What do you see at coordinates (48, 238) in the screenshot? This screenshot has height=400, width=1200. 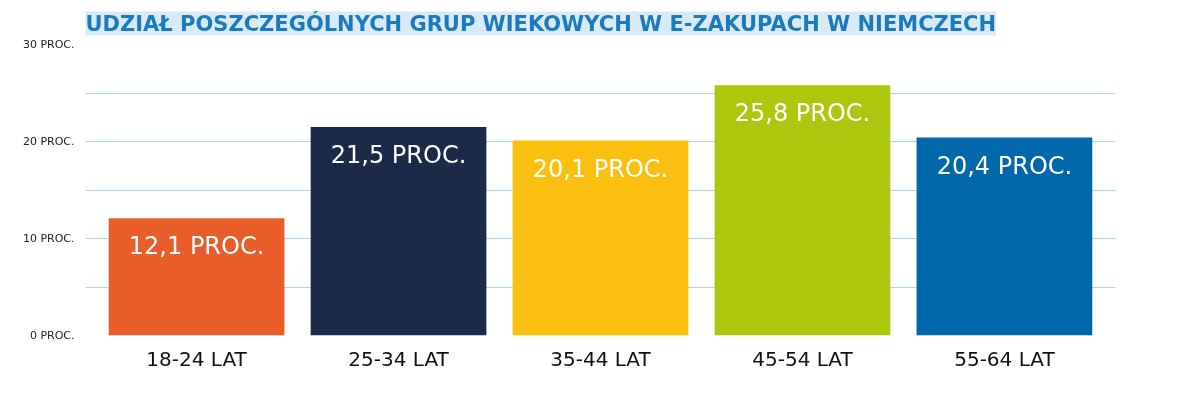 I see `y-tick-label: 10 PROC.` at bounding box center [48, 238].